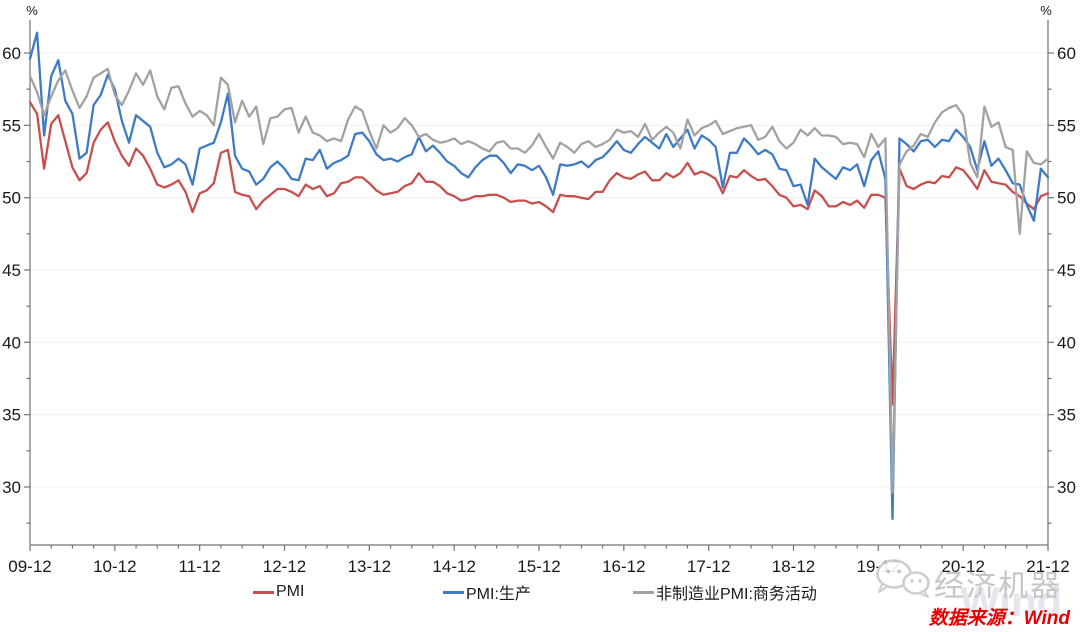  Describe the element at coordinates (369, 566) in the screenshot. I see `svg-text: 13-12` at that location.